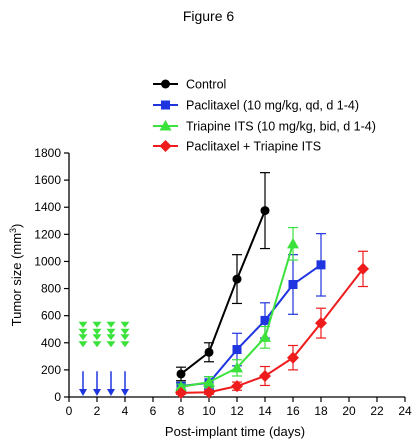 This screenshot has width=417, height=447. Describe the element at coordinates (69, 411) in the screenshot. I see `x-tick-label: 0` at that location.